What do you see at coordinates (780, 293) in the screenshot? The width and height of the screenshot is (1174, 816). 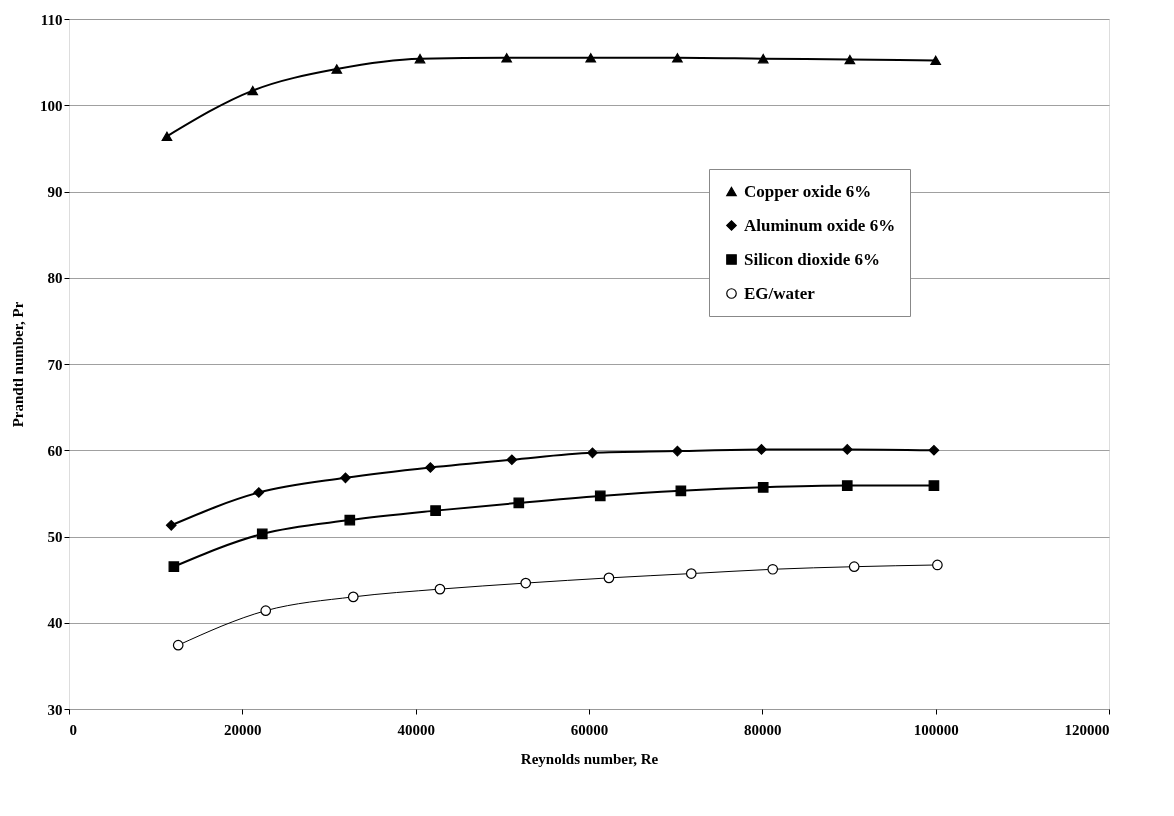 I see `legend-label: EG/water` at bounding box center [780, 293].